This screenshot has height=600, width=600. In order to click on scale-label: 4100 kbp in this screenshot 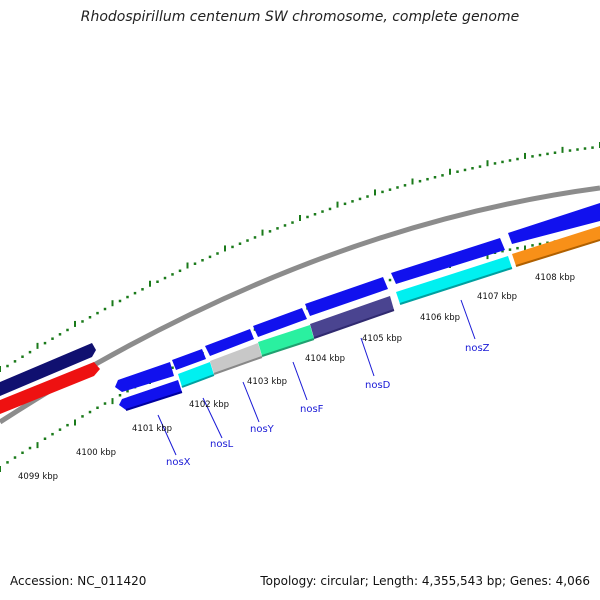, I will do `click(96, 453)`.